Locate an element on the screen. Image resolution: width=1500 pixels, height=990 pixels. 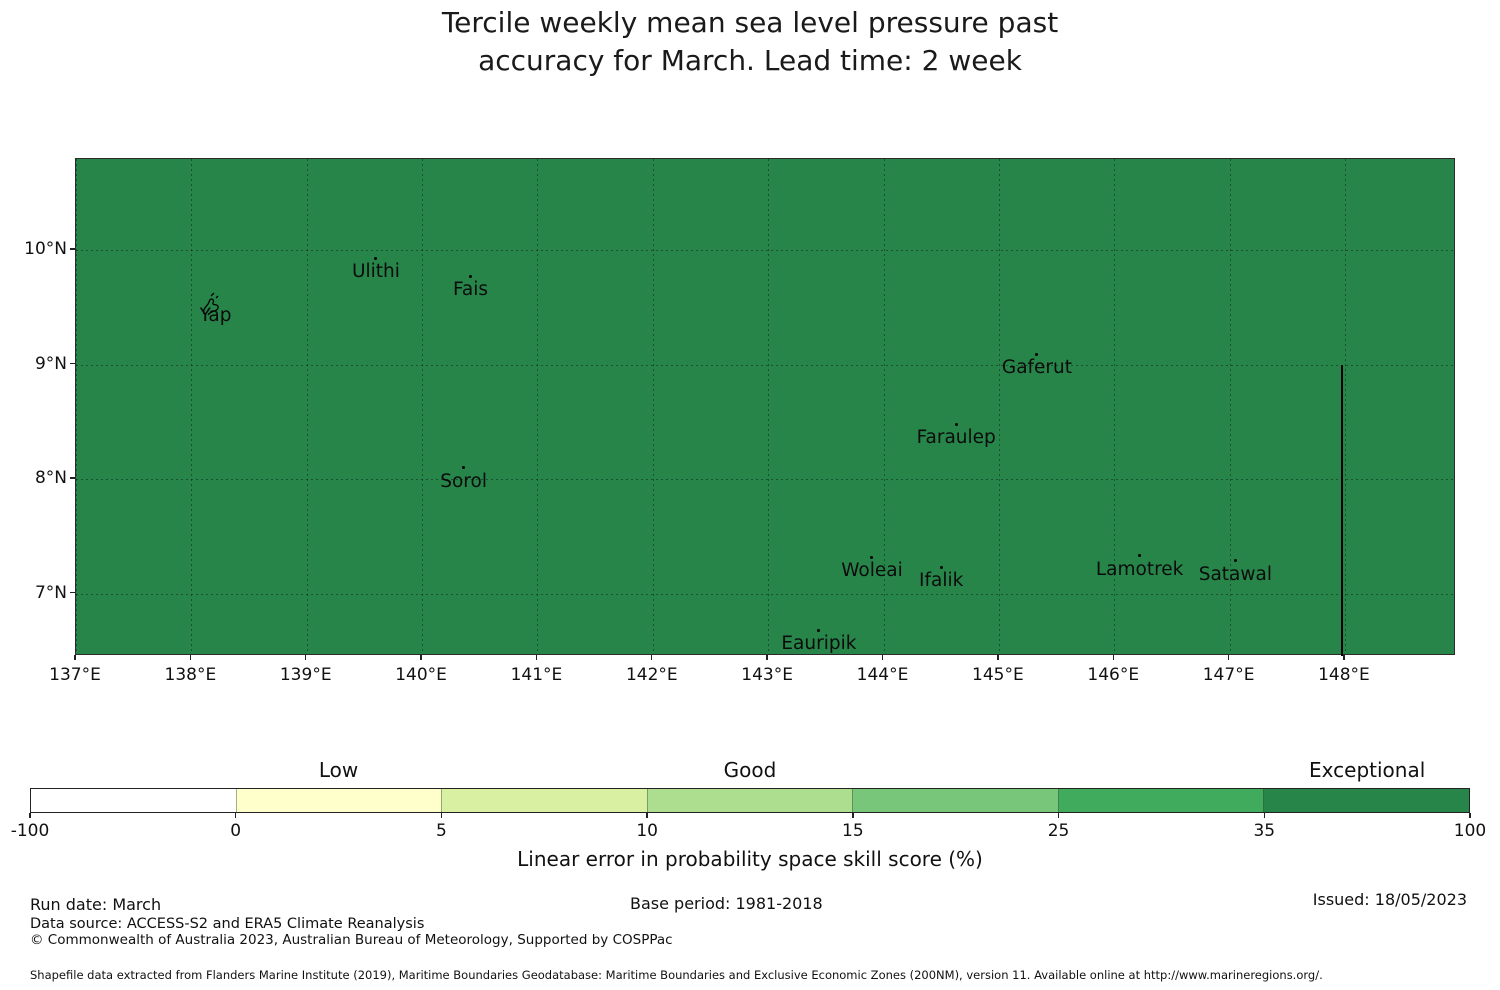
chart-title-line2: accuracy for March. Lead time: 2 week is located at coordinates (750, 60).